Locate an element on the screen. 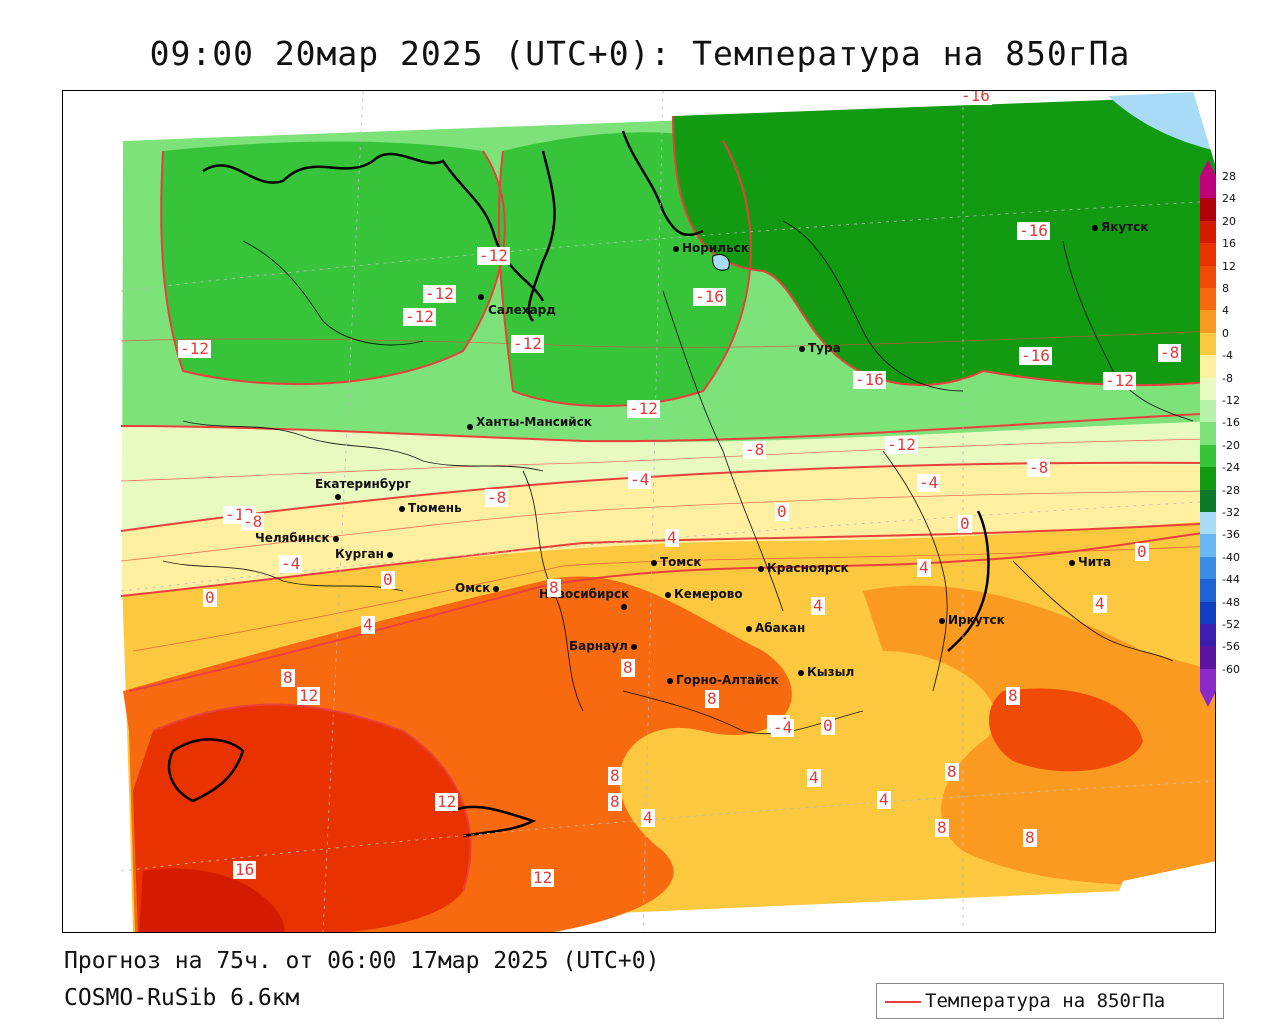 This screenshot has height=1024, width=1280. city-yekaterinburg-label: Екатеринбург is located at coordinates (363, 484).